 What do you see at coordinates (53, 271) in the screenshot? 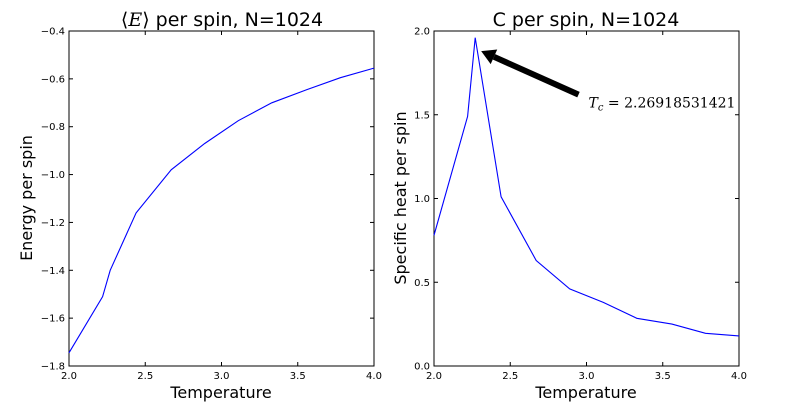
I see `energy-y-tick-label: −1.4` at bounding box center [53, 271].